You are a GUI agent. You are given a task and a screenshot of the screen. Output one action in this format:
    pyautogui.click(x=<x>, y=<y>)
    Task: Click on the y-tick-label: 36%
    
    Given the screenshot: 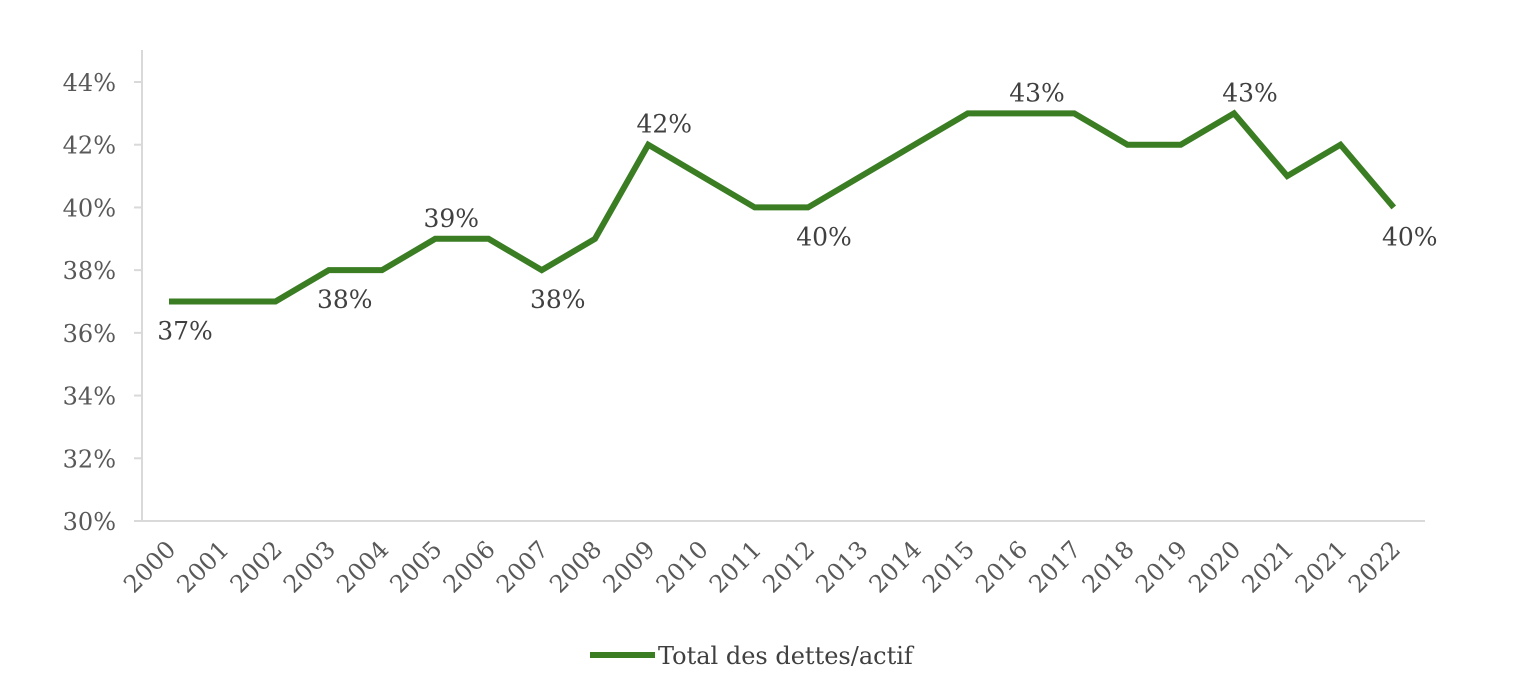 What is the action you would take?
    pyautogui.click(x=89, y=334)
    